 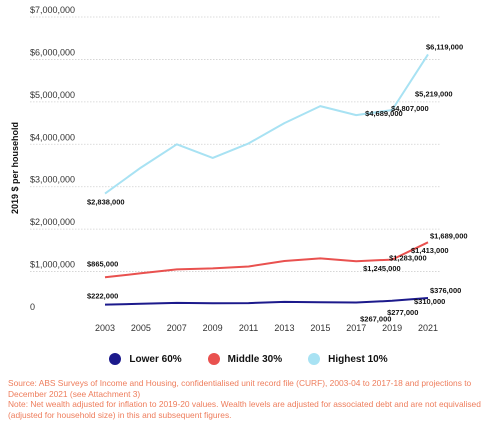 I want to click on legend: Lower 60% Middle 30% Highest 10%, so click(x=248, y=359).